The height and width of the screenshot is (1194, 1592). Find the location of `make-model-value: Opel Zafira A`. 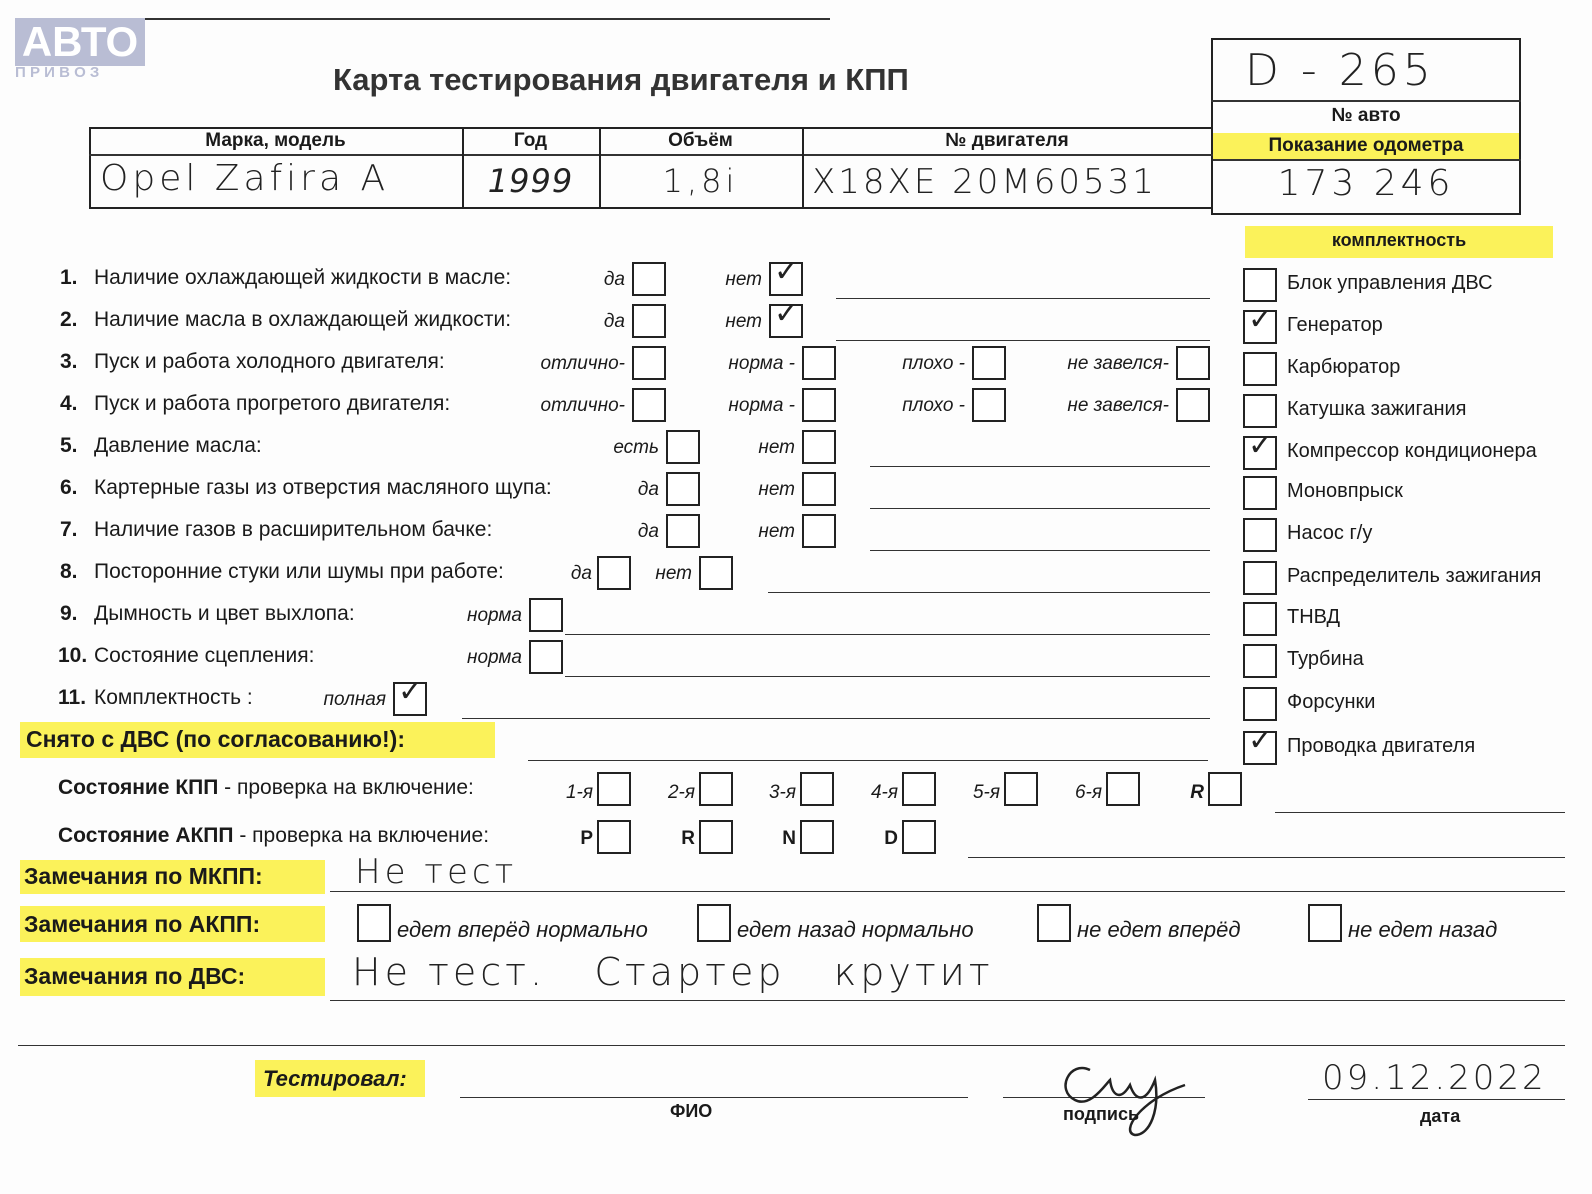

make-model-value: Opel Zafira A is located at coordinates (245, 178).